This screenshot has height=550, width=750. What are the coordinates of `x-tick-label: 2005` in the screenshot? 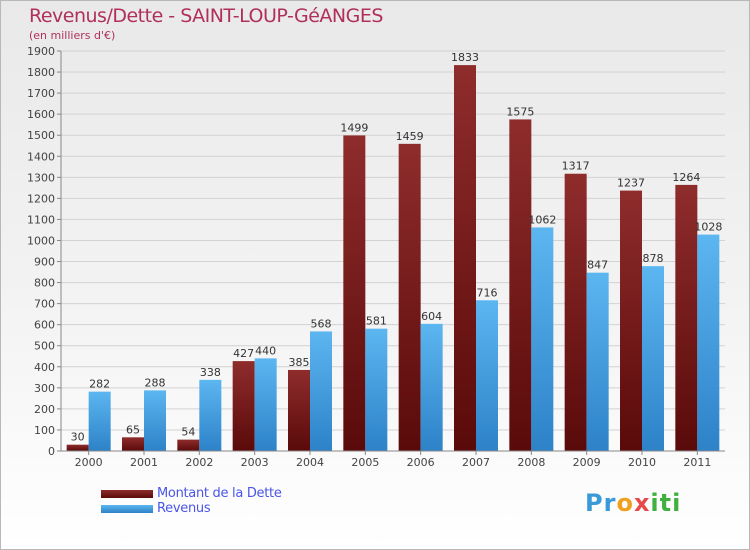 It's located at (365, 462).